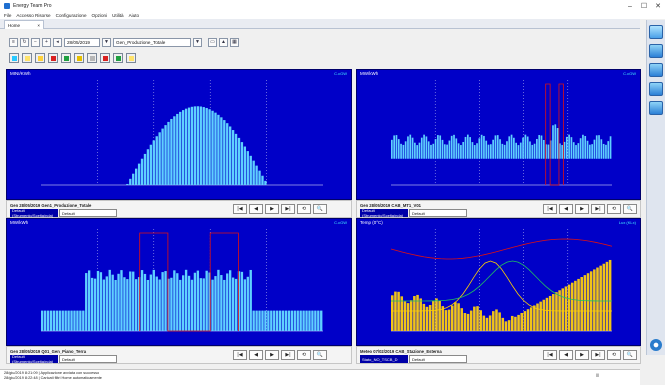 The image size is (665, 385). Describe the element at coordinates (656, 51) in the screenshot. I see `analysis-icon` at that location.